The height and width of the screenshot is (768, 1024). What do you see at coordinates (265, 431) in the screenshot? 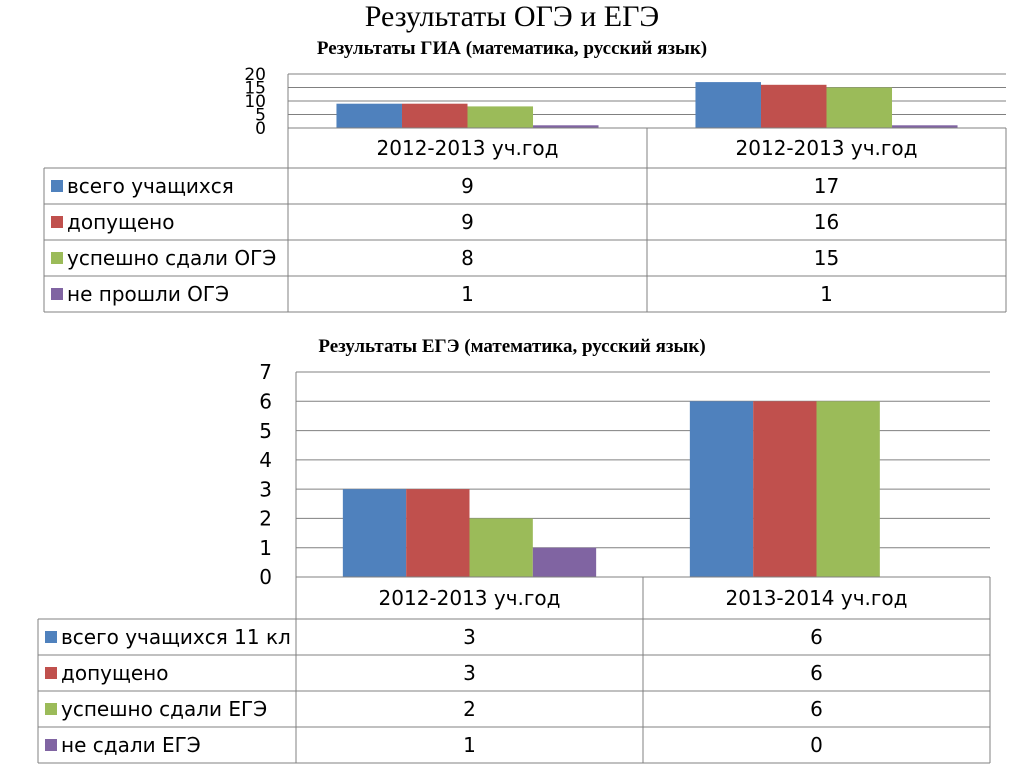
I see `y-tick-label-5: 5` at bounding box center [265, 431].